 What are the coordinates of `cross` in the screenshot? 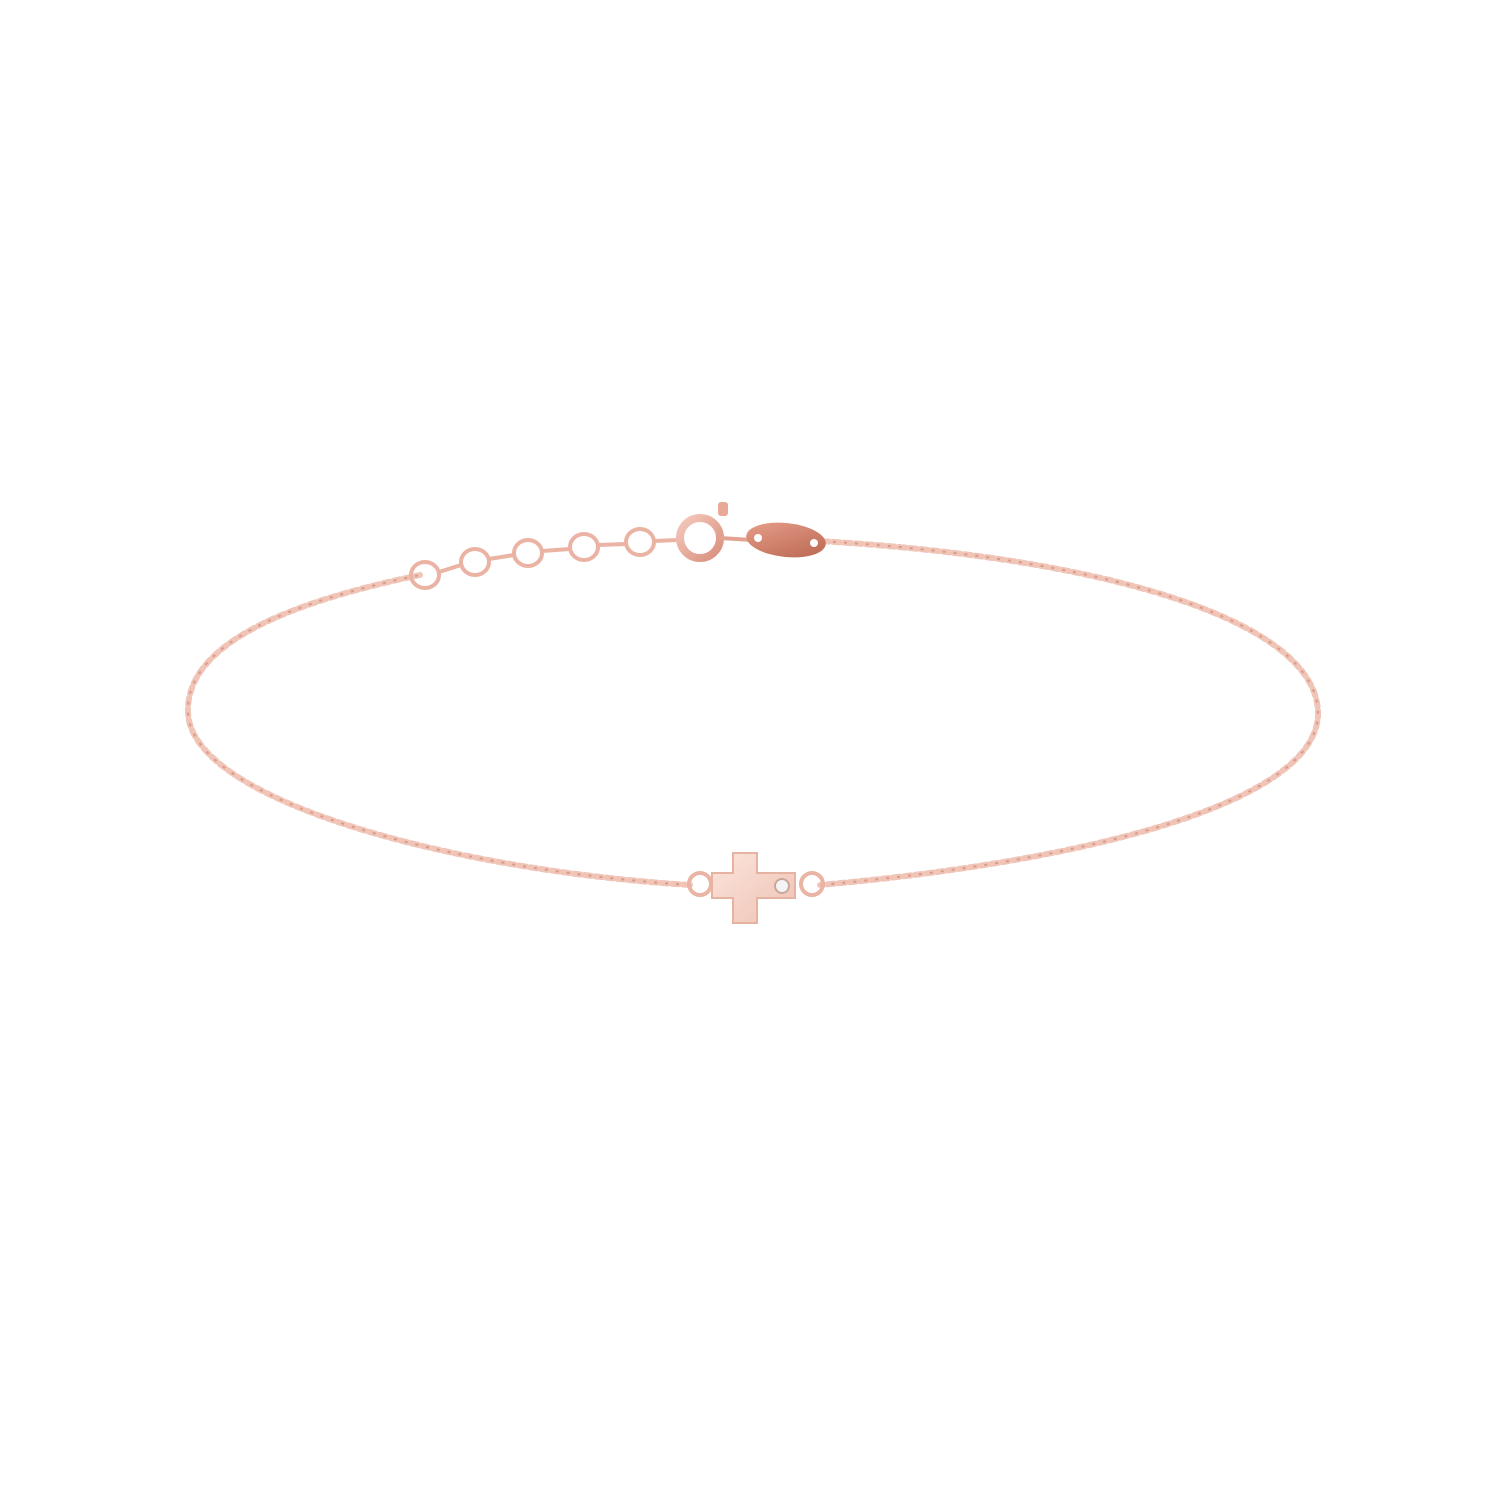 It's located at (753, 888).